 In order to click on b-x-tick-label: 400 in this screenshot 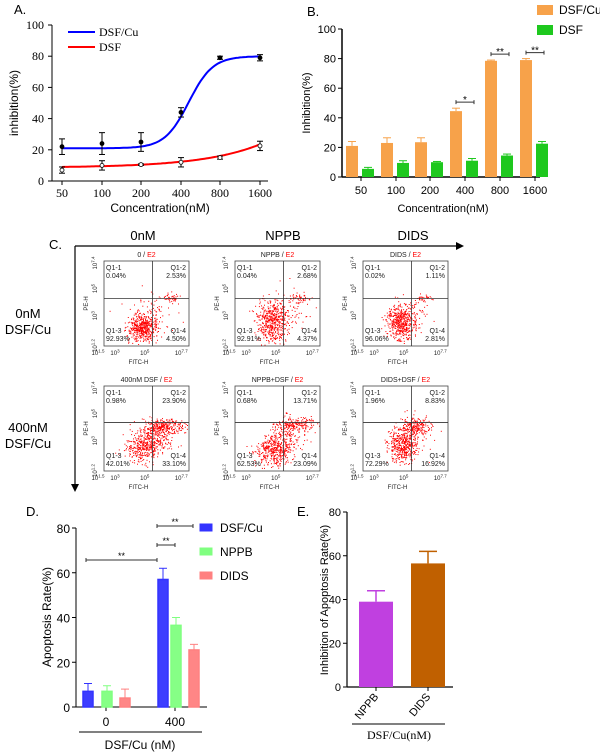, I will do `click(465, 191)`.